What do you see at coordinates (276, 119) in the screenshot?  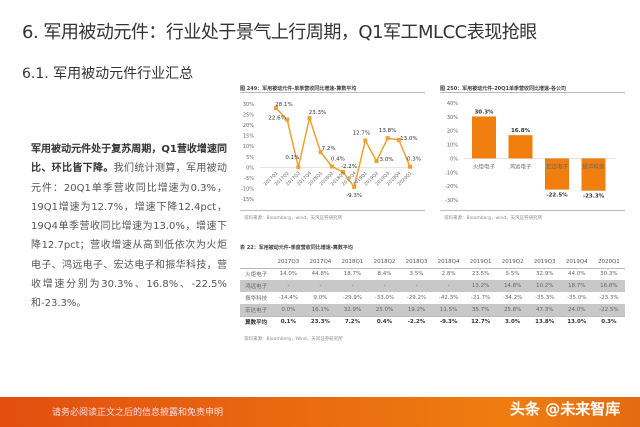 I see `data-label: 22.6%` at bounding box center [276, 119].